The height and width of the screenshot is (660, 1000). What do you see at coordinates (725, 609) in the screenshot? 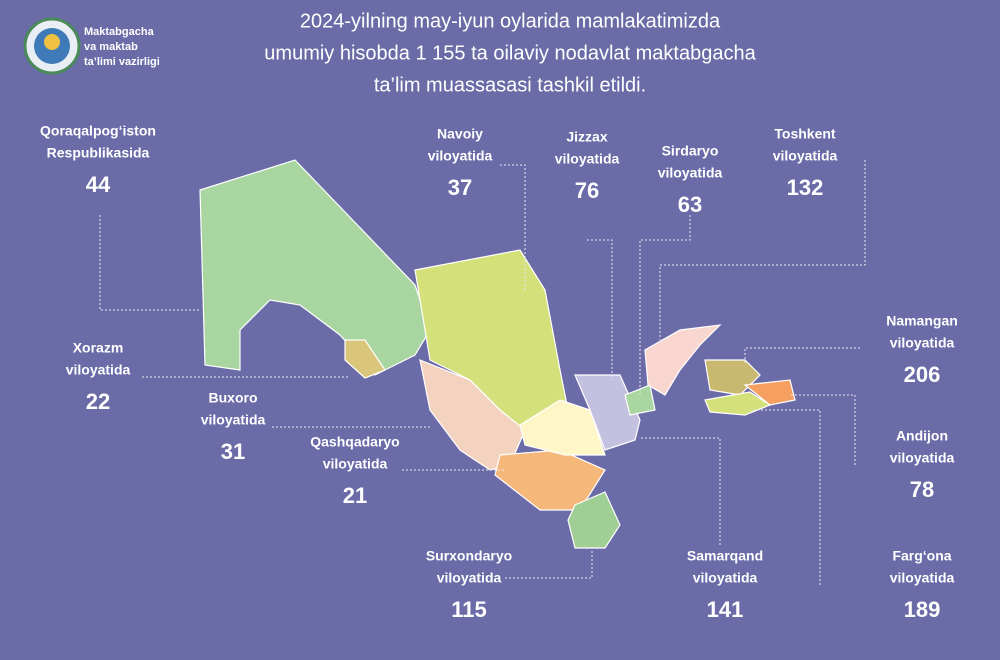
I see `region-value: 141` at bounding box center [725, 609].